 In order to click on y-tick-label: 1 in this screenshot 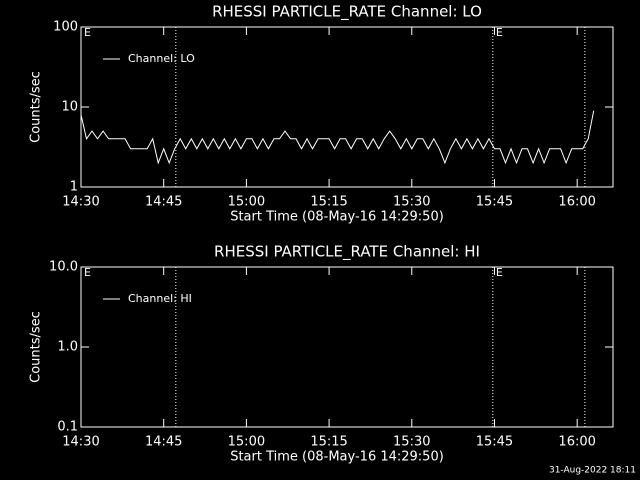, I will do `click(74, 187)`.